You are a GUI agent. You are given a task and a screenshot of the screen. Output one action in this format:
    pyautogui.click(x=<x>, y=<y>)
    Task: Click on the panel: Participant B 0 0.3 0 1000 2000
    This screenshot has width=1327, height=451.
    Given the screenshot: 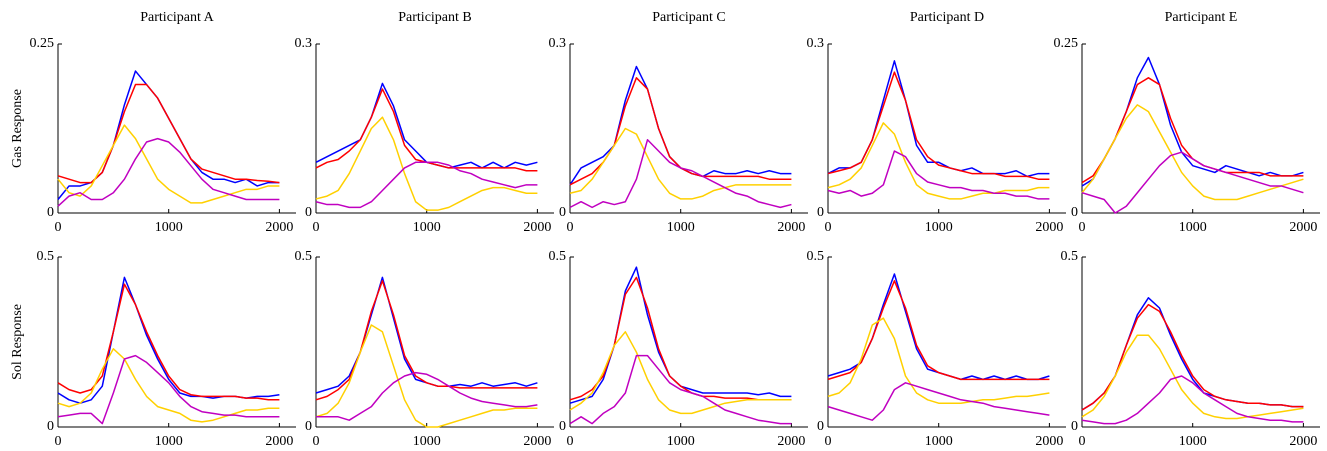 What is the action you would take?
    pyautogui.click(x=424, y=122)
    